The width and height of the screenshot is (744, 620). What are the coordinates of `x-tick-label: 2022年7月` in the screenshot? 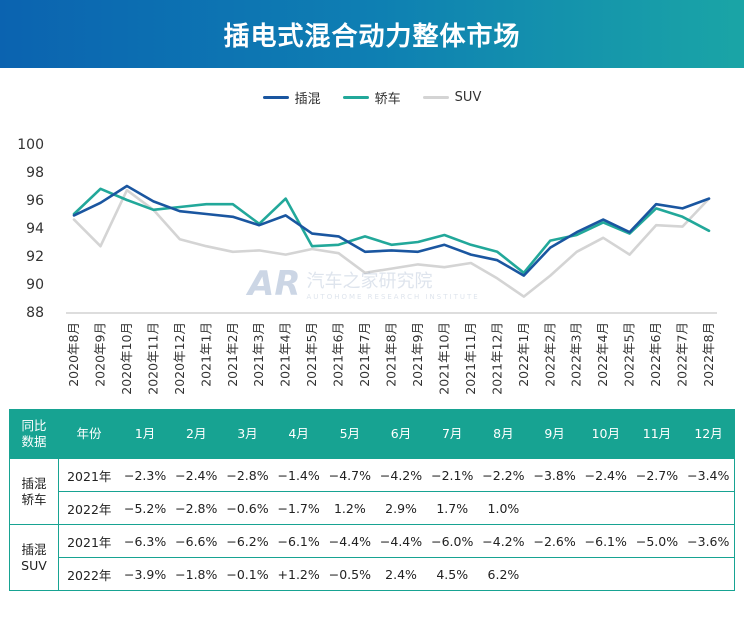 It's located at (682, 354).